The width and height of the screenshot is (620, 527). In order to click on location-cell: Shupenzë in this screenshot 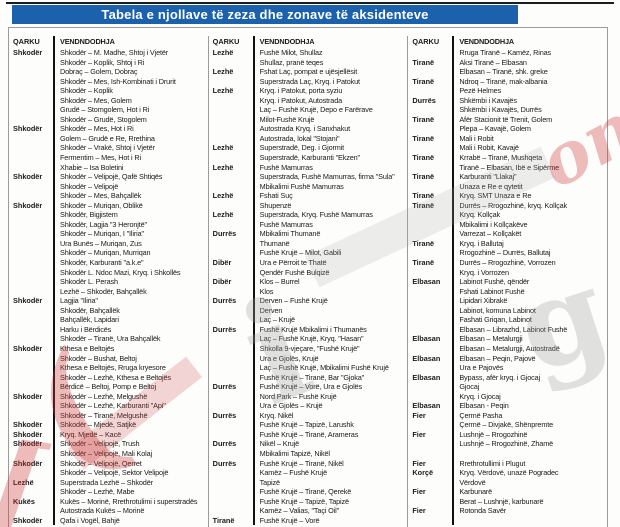, I will do `click(275, 205)`.